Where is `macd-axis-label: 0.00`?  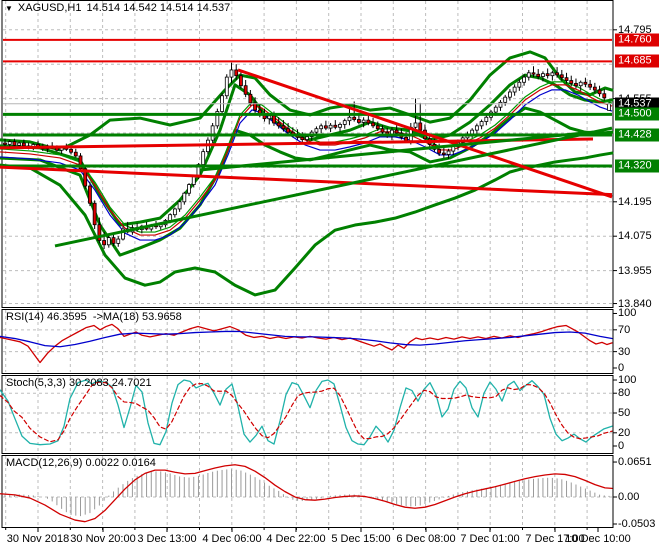
macd-axis-label: 0.00 is located at coordinates (629, 496).